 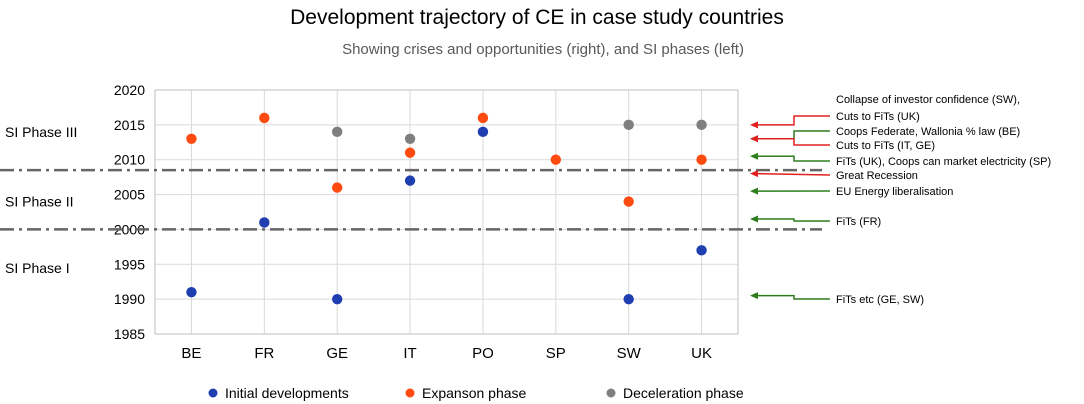 What do you see at coordinates (287, 393) in the screenshot?
I see `legend-label: Initial developments` at bounding box center [287, 393].